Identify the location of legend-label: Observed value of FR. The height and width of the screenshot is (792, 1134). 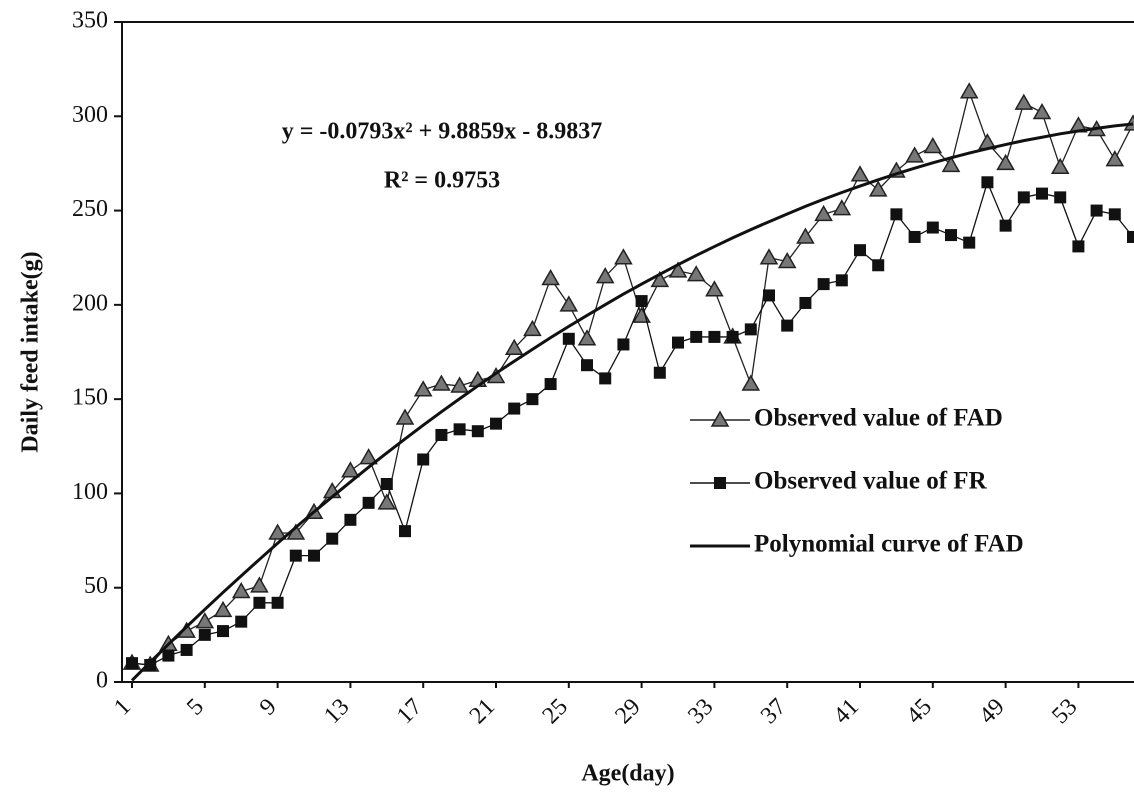
(871, 481).